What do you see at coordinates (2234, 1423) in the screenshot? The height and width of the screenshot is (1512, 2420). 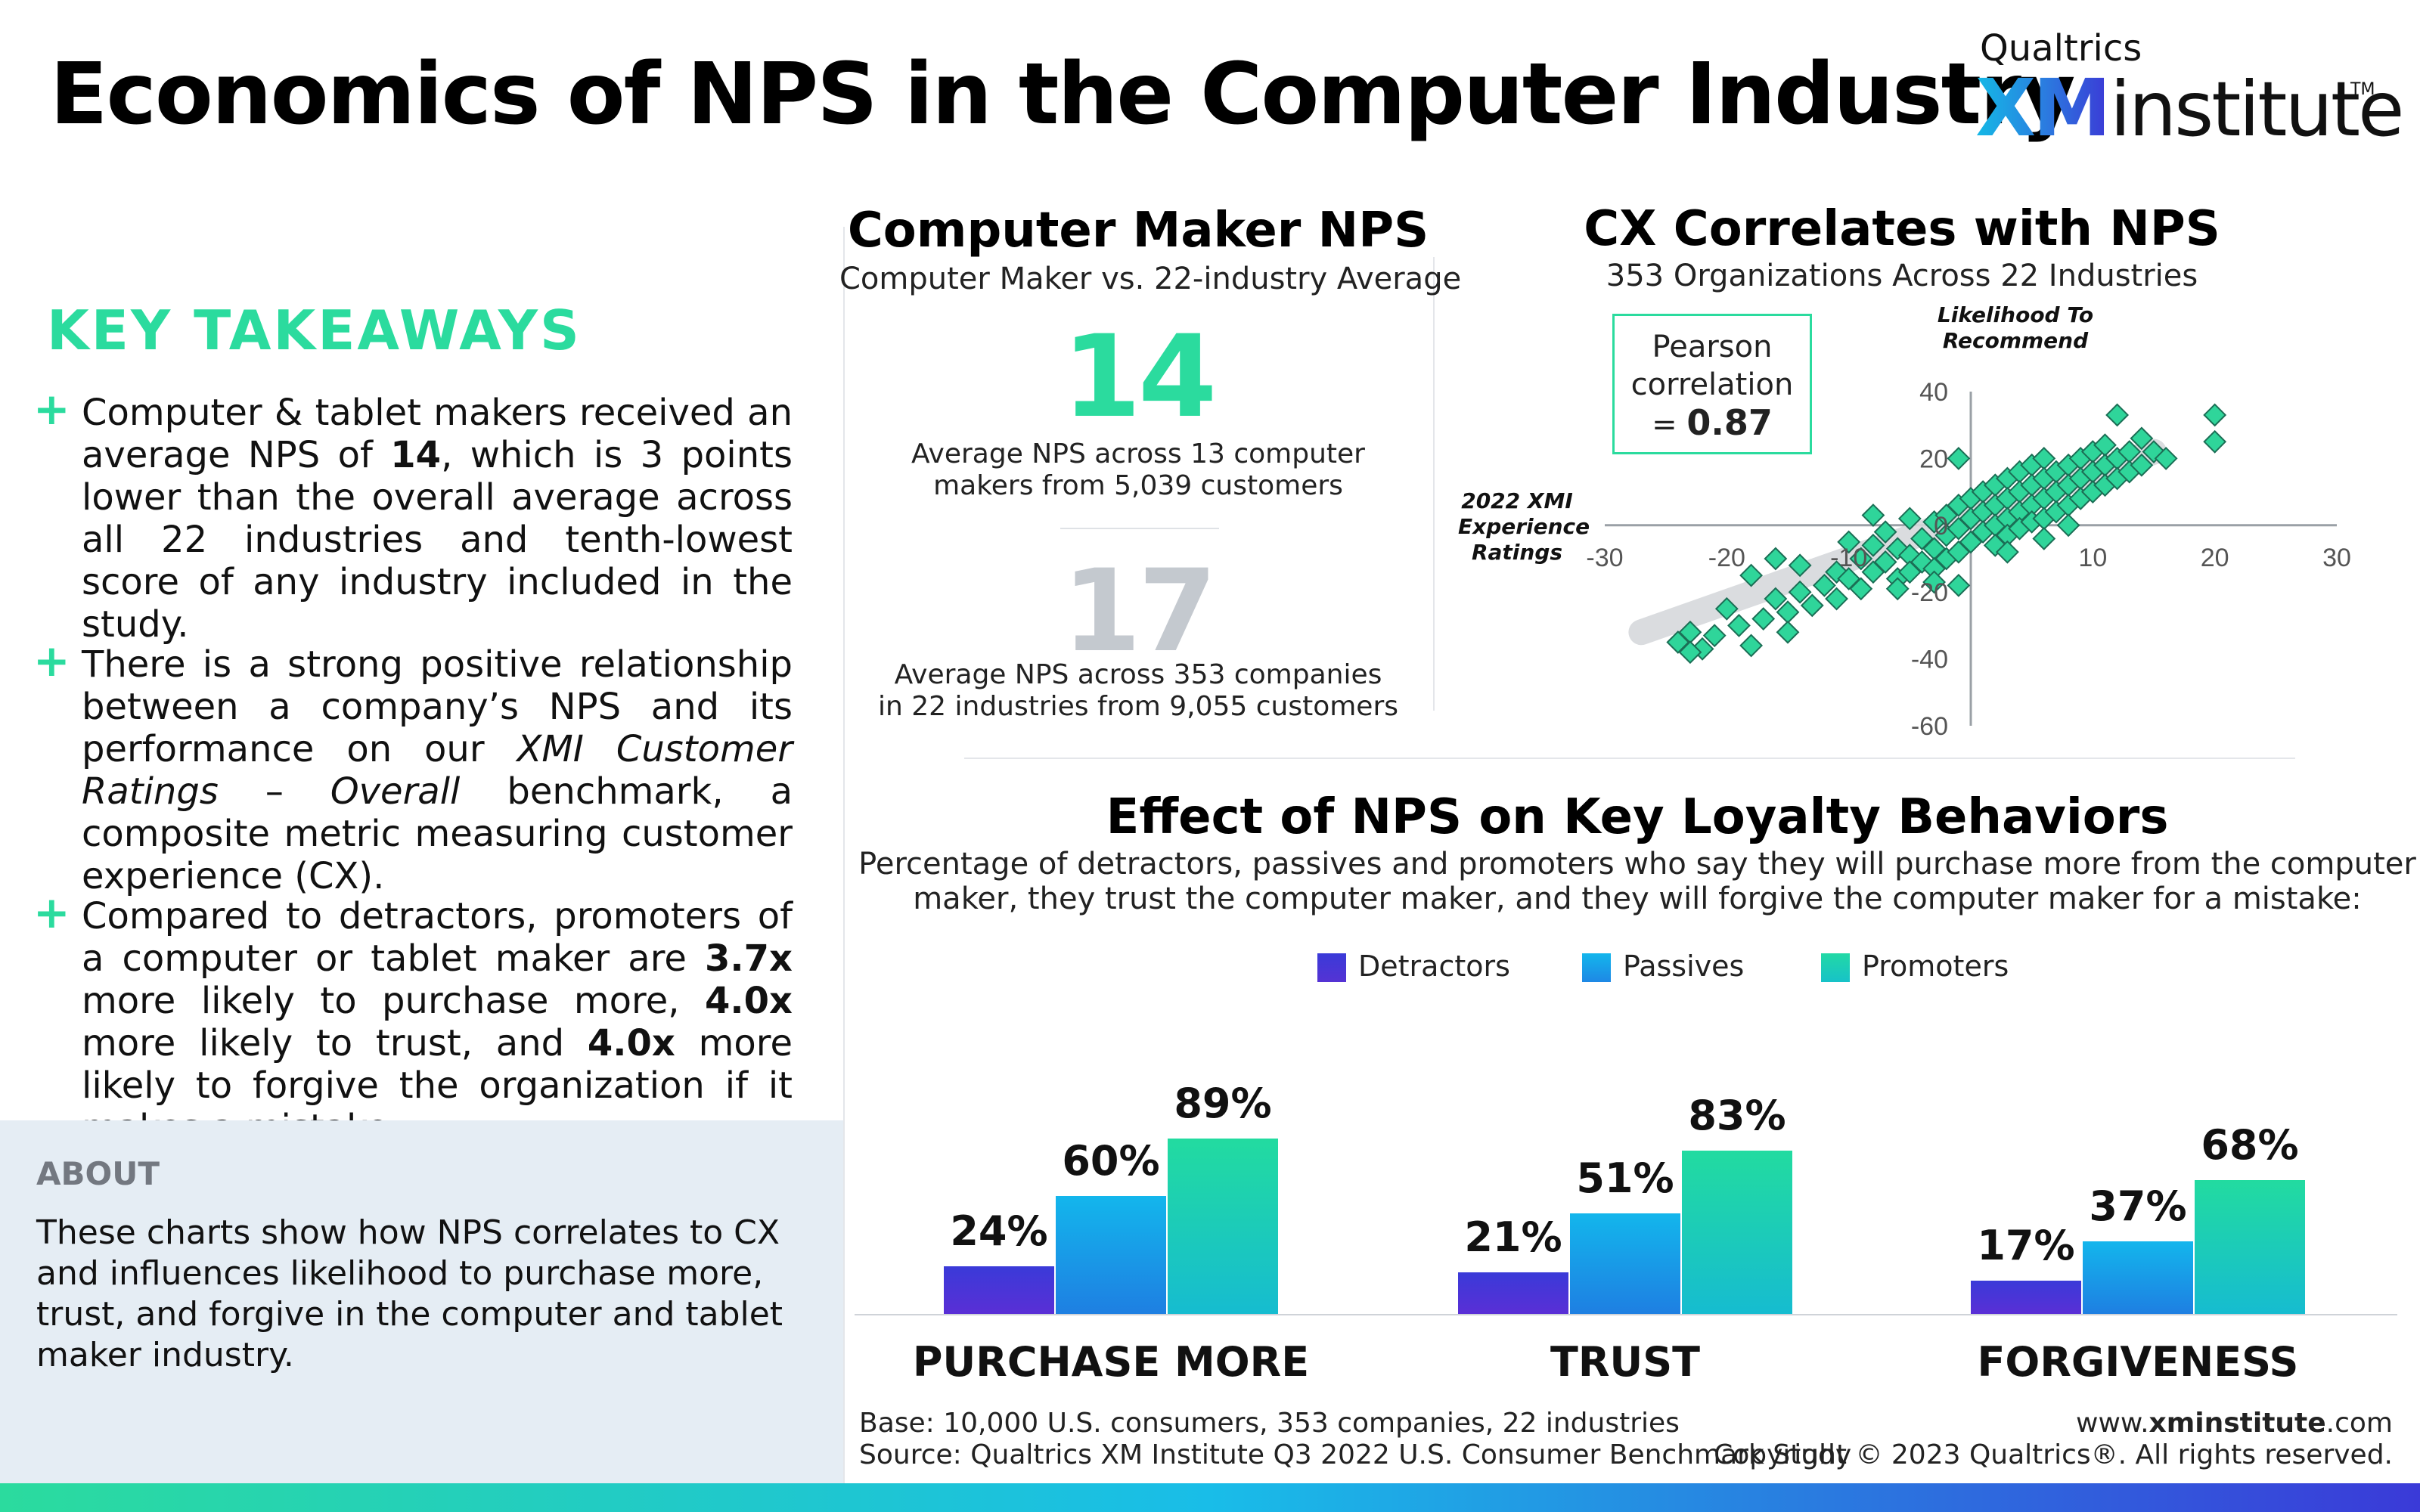 I see `footer-website: www.xminstitute.com` at bounding box center [2234, 1423].